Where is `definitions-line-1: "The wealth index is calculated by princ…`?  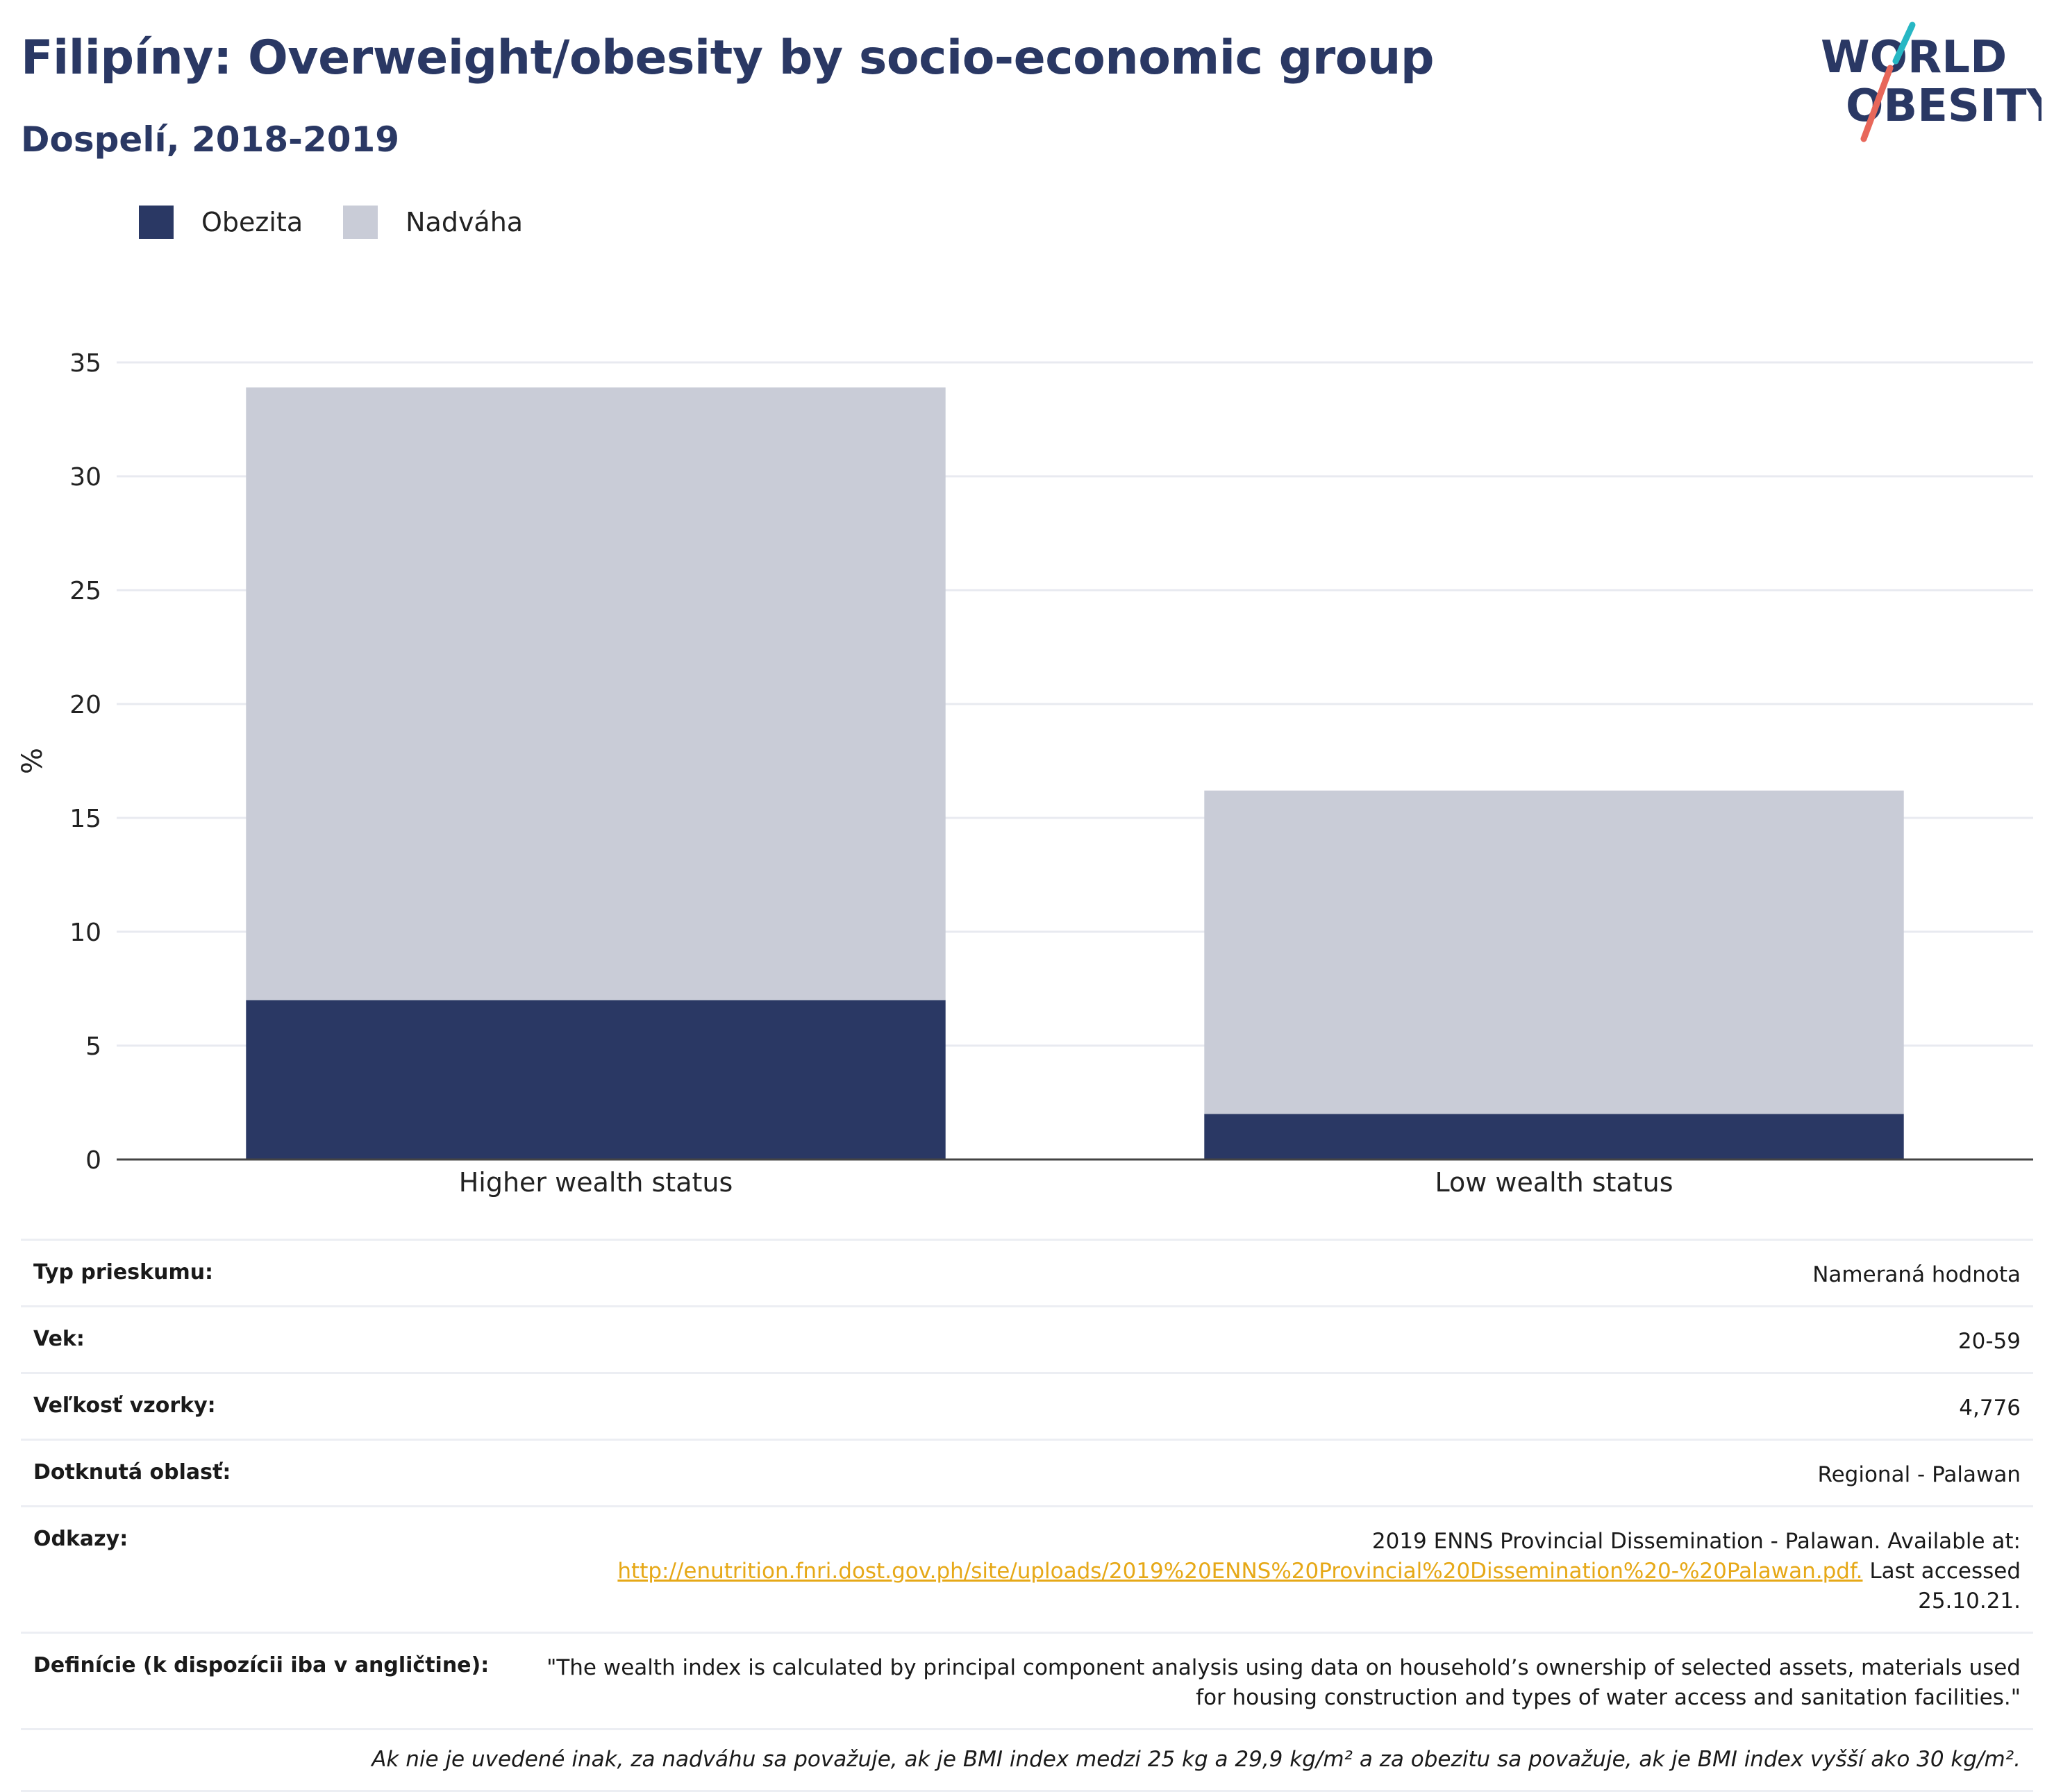 definitions-line-1: "The wealth index is calculated by princ… is located at coordinates (1283, 1667).